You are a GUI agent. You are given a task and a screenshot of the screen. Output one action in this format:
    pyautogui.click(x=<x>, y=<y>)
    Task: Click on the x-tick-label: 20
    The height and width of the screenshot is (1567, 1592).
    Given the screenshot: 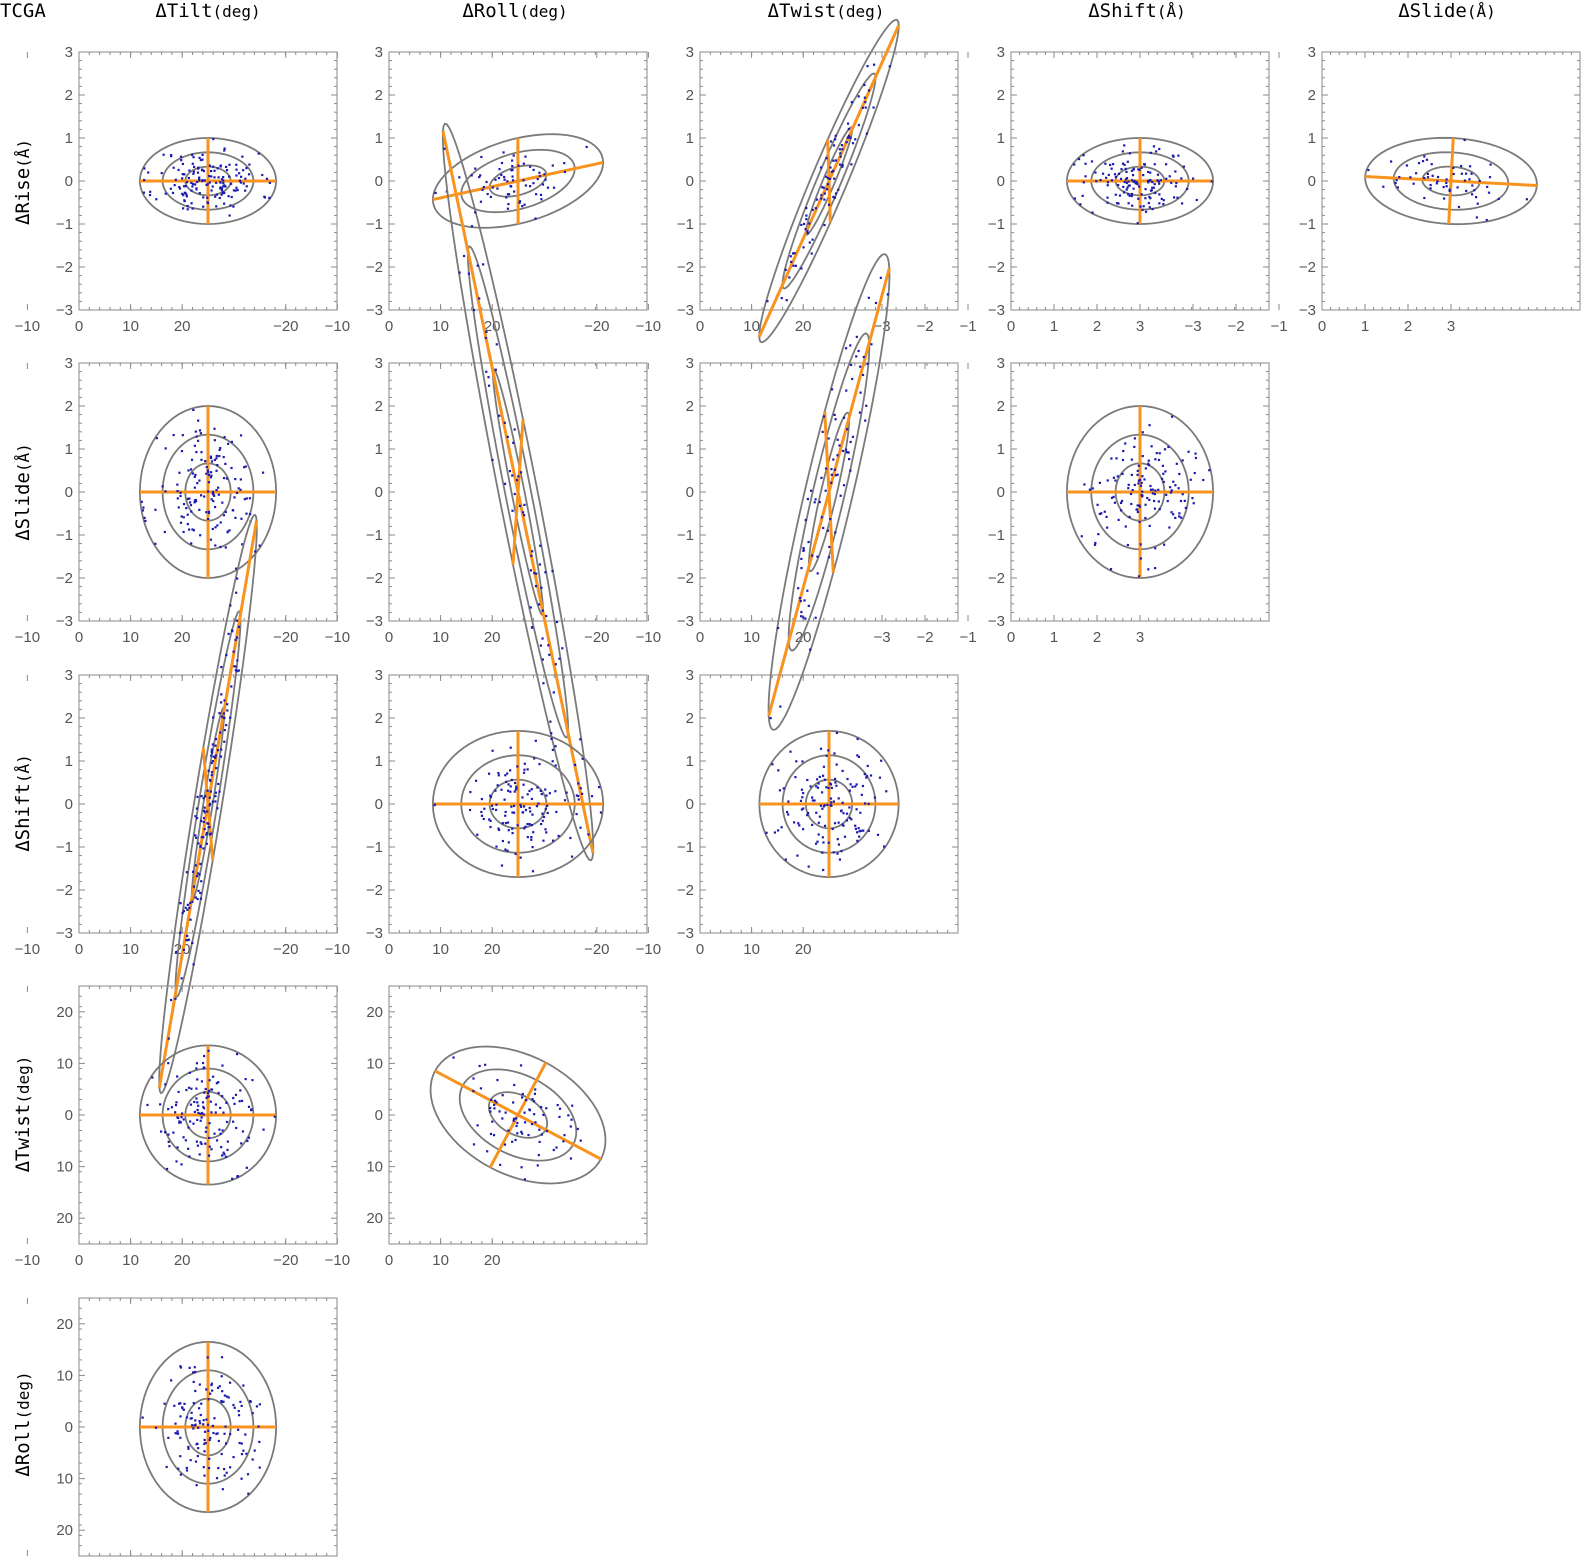 What is the action you would take?
    pyautogui.click(x=803, y=637)
    